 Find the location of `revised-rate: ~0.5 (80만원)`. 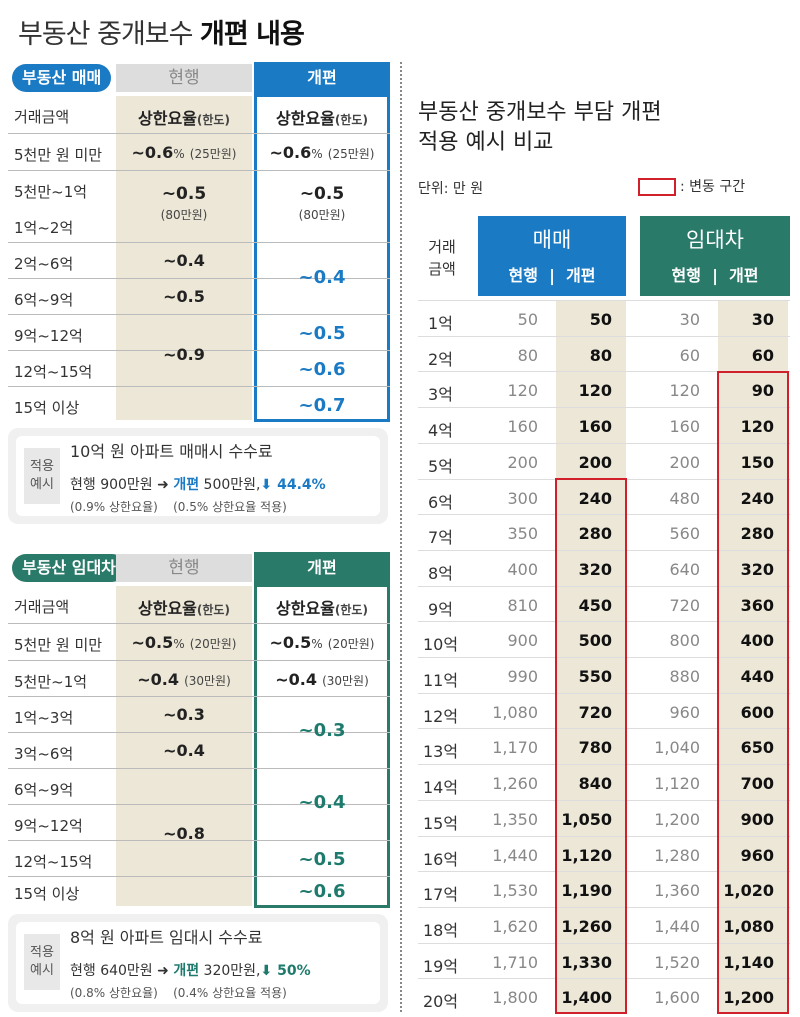

revised-rate: ~0.5 (80만원) is located at coordinates (322, 203).